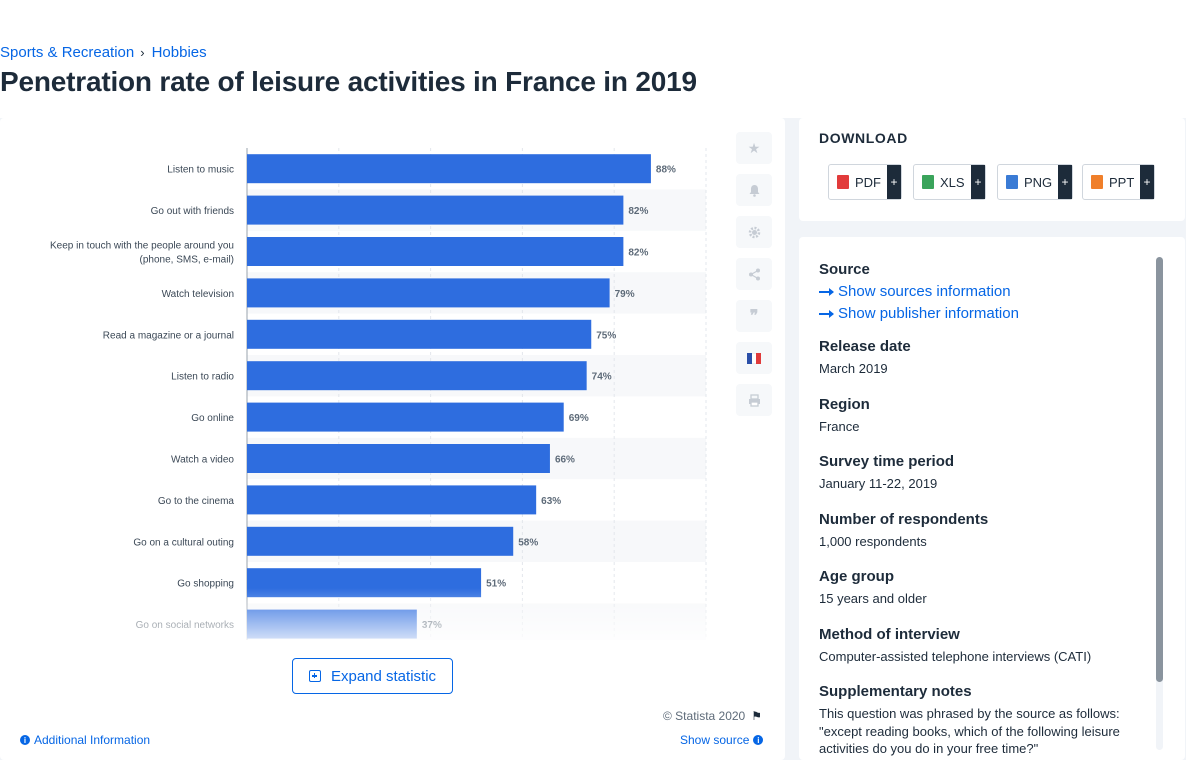 Image resolution: width=1186 pixels, height=760 pixels. What do you see at coordinates (1159, 469) in the screenshot?
I see `info-scrollbar-thumb` at bounding box center [1159, 469].